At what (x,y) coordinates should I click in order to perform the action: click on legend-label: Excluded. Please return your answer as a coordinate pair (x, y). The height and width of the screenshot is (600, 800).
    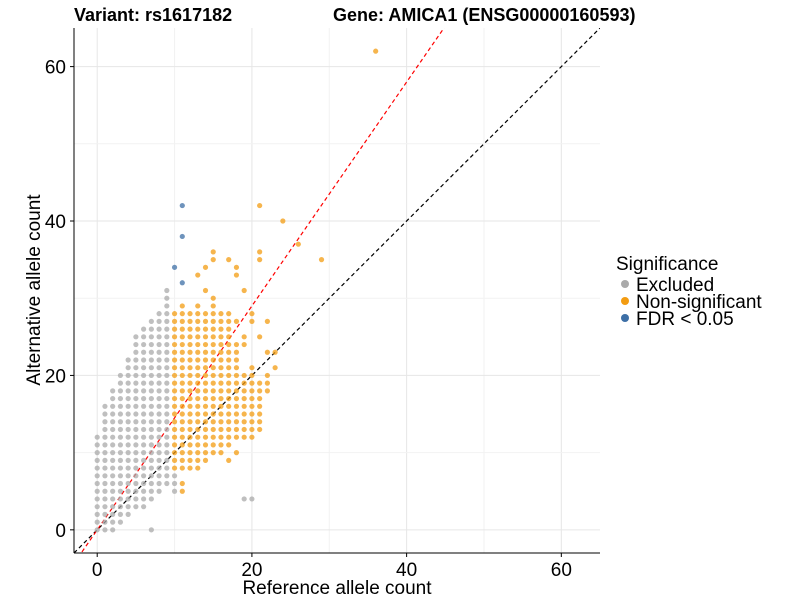
    Looking at the image, I should click on (675, 285).